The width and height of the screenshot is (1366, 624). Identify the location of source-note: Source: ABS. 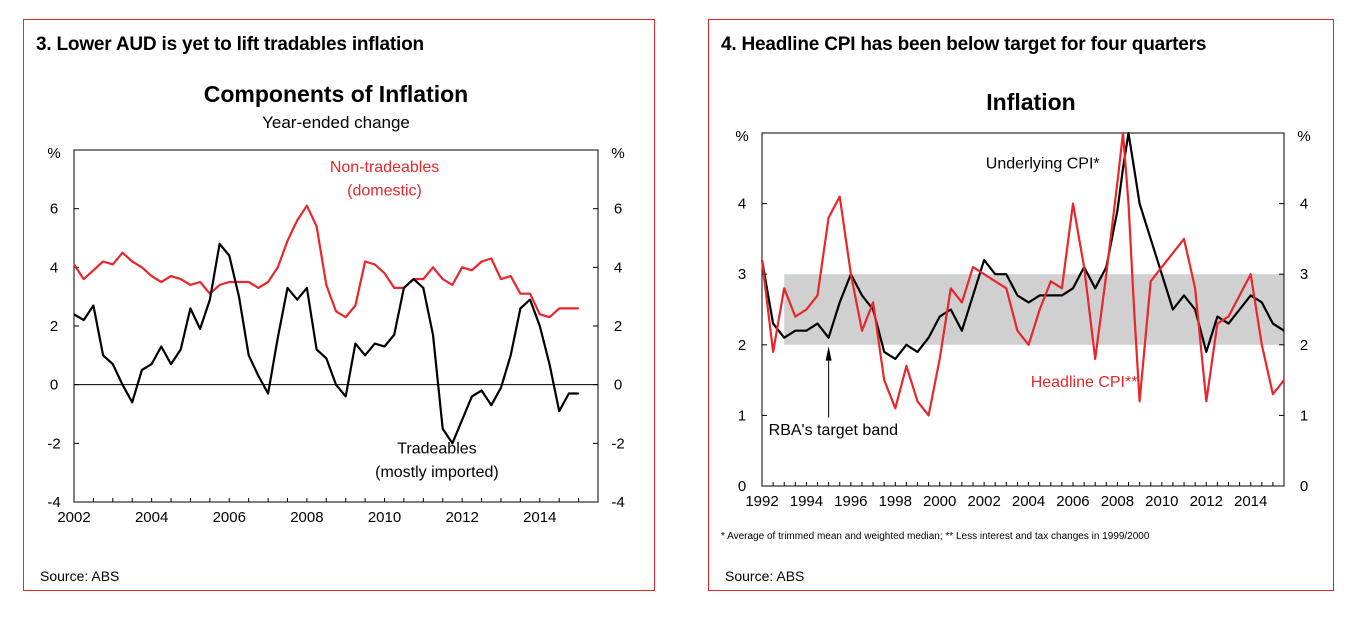
(765, 576).